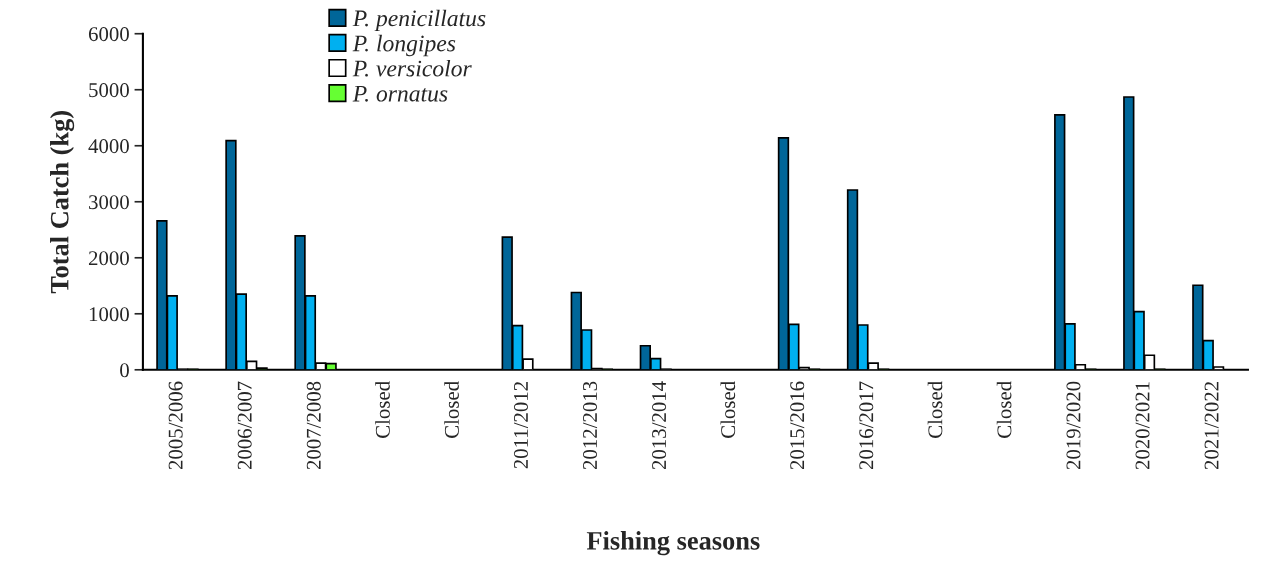 This screenshot has width=1276, height=562. What do you see at coordinates (108, 146) in the screenshot?
I see `y-tick-label: 4000` at bounding box center [108, 146].